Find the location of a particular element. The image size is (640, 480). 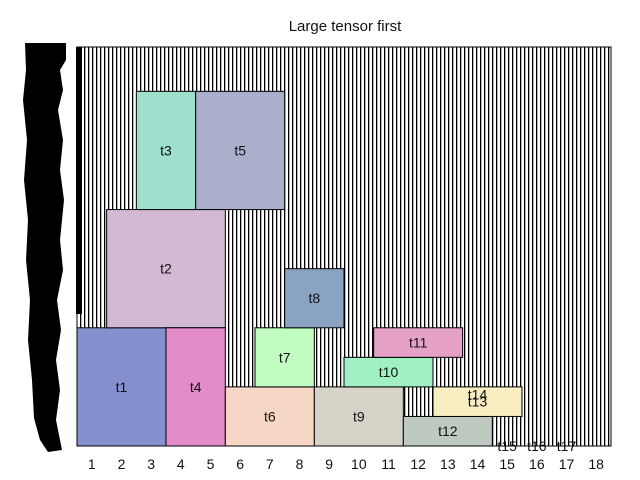

tensor-block-t5 is located at coordinates (240, 150).